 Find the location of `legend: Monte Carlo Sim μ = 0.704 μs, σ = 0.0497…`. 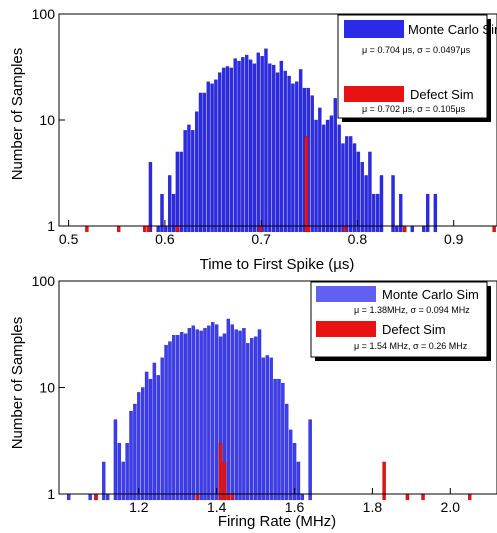

legend: Monte Carlo Sim μ = 0.704 μs, σ = 0.0497… is located at coordinates (417, 68).